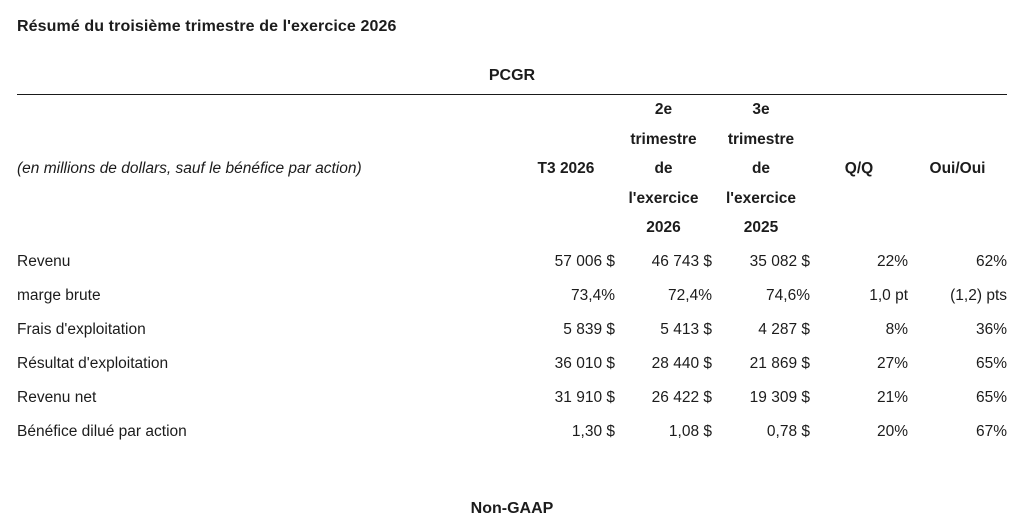  I want to click on table-top-rule, so click(512, 94).